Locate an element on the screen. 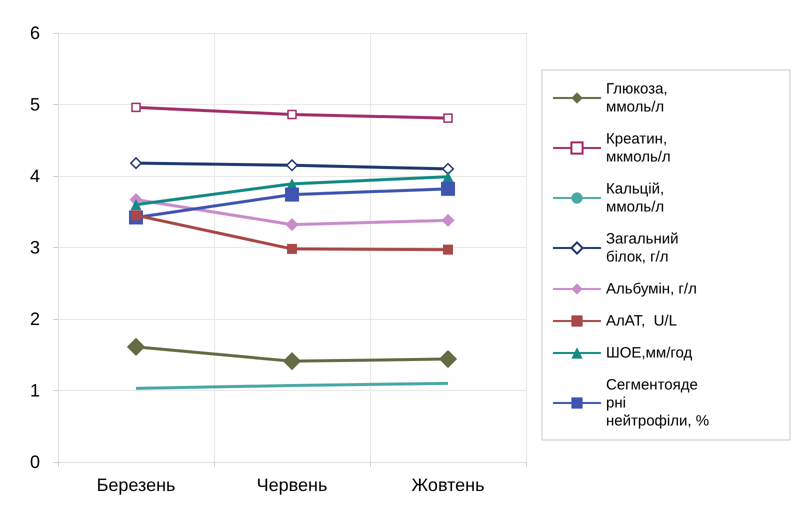  y-tick-label: 1 is located at coordinates (35, 390).